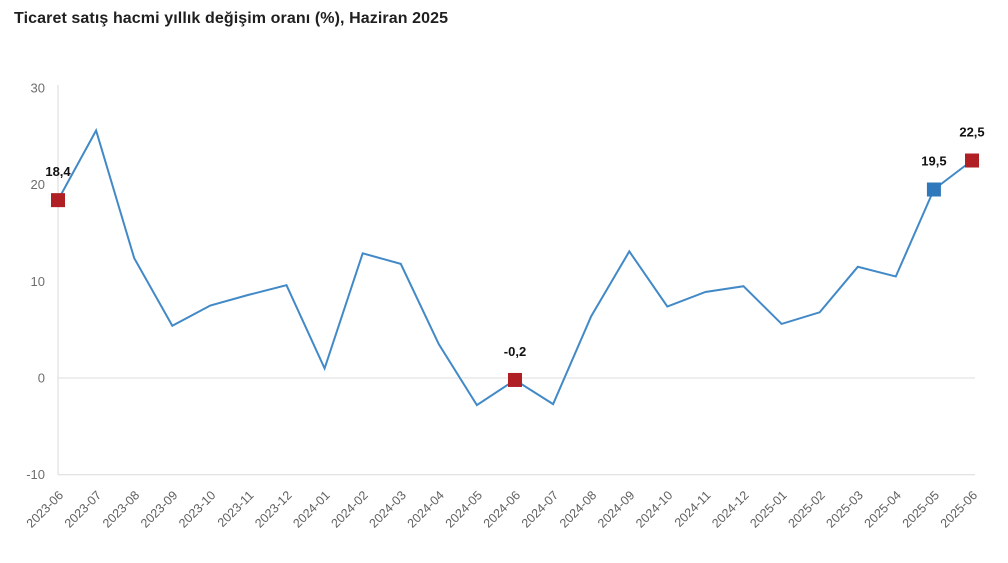 The image size is (1008, 563). What do you see at coordinates (515, 351) in the screenshot?
I see `value-label-2024-06: -0,2` at bounding box center [515, 351].